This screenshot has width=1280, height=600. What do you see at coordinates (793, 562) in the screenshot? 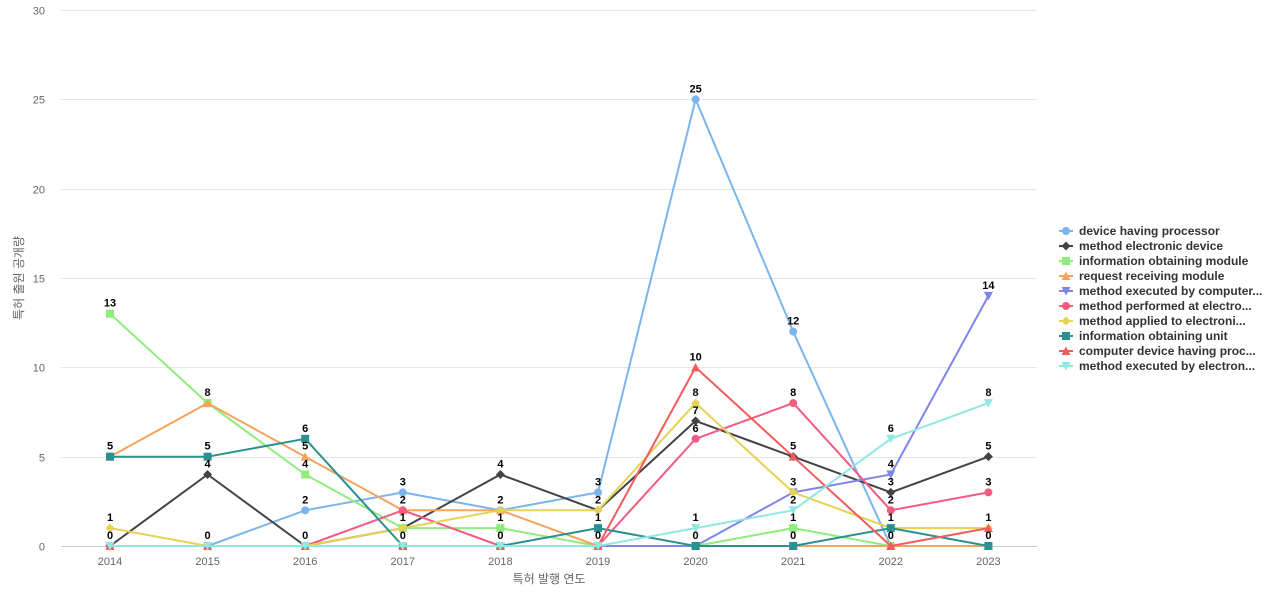
I see `x-tick-label: 2021` at bounding box center [793, 562].